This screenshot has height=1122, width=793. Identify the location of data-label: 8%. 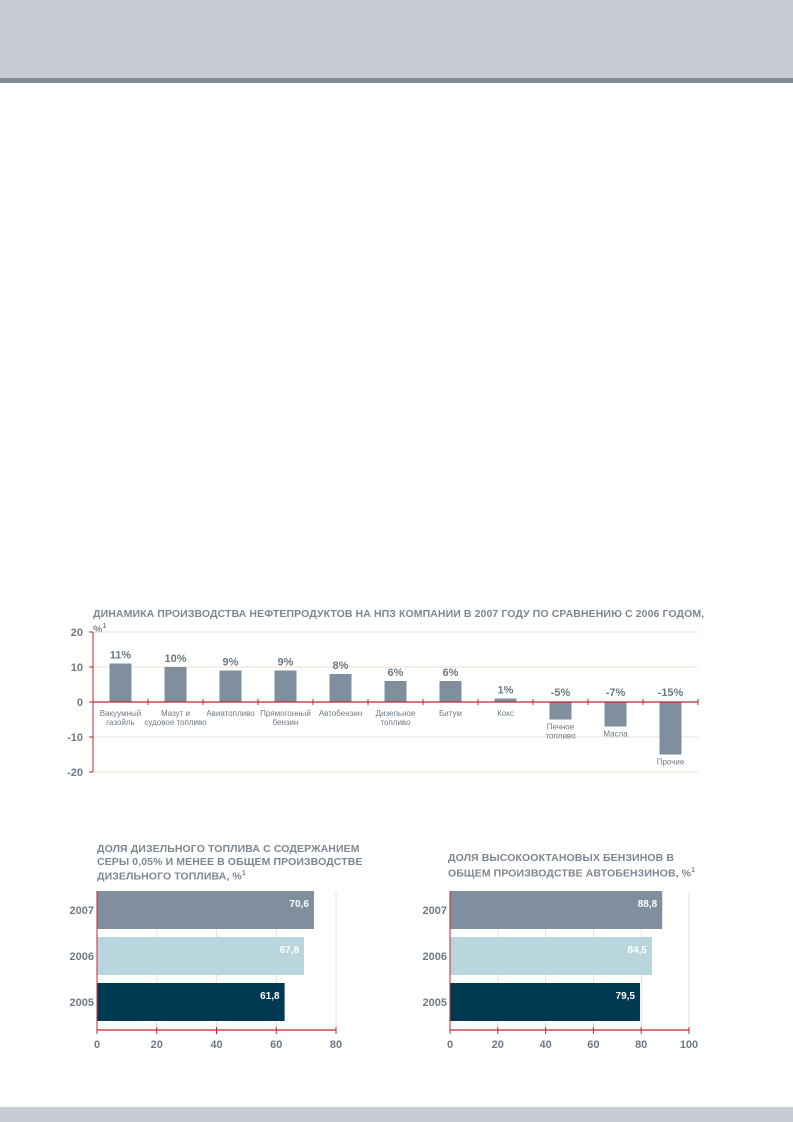
(341, 666).